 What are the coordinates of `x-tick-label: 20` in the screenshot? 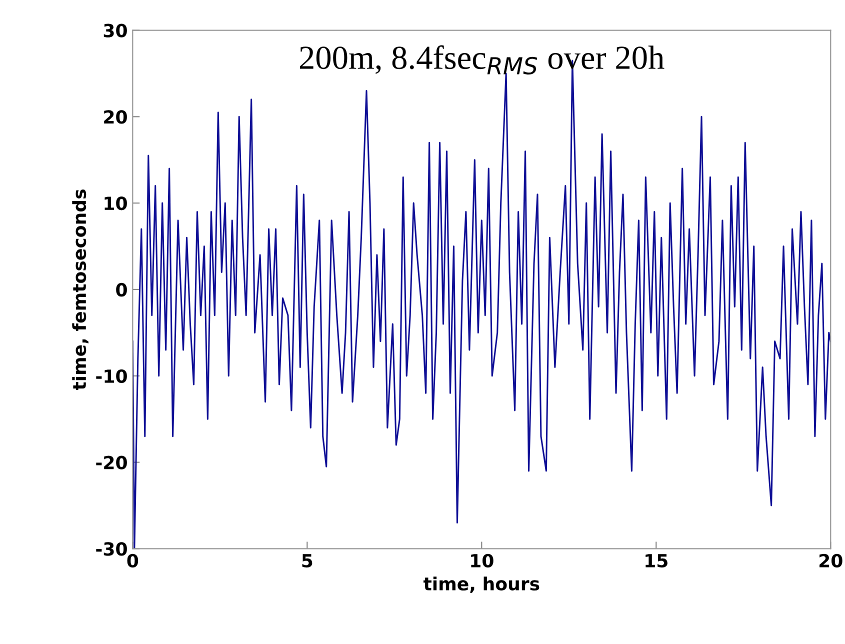 It's located at (831, 561).